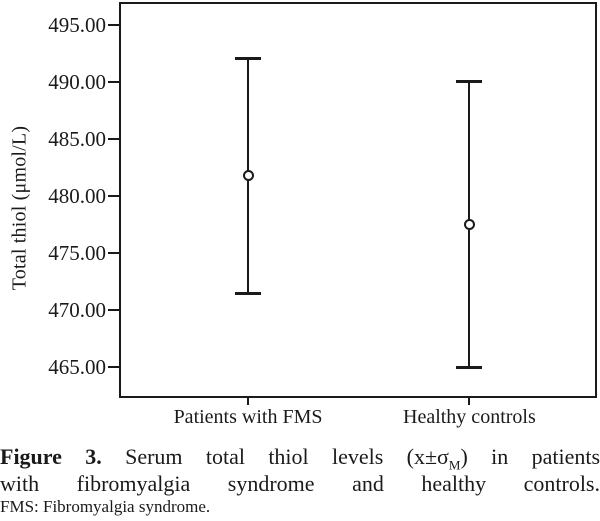 The height and width of the screenshot is (521, 600). I want to click on y-tick-label: 485.00, so click(77, 138).